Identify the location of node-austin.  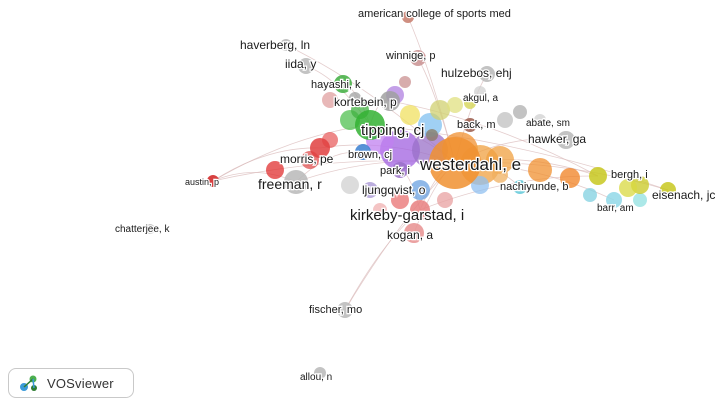
(213, 181).